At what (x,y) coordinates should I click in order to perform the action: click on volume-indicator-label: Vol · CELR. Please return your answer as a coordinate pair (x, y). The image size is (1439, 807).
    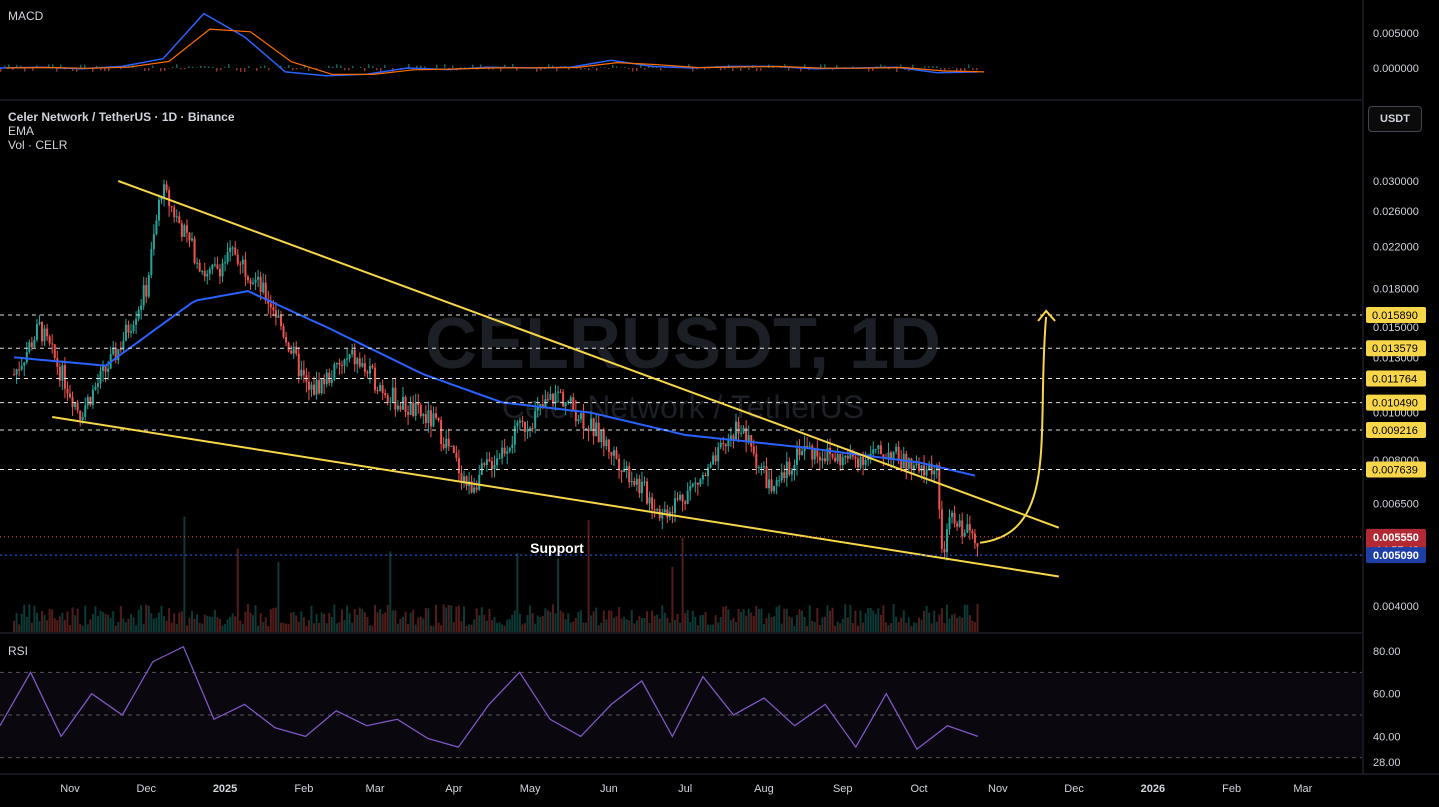
    Looking at the image, I should click on (121, 145).